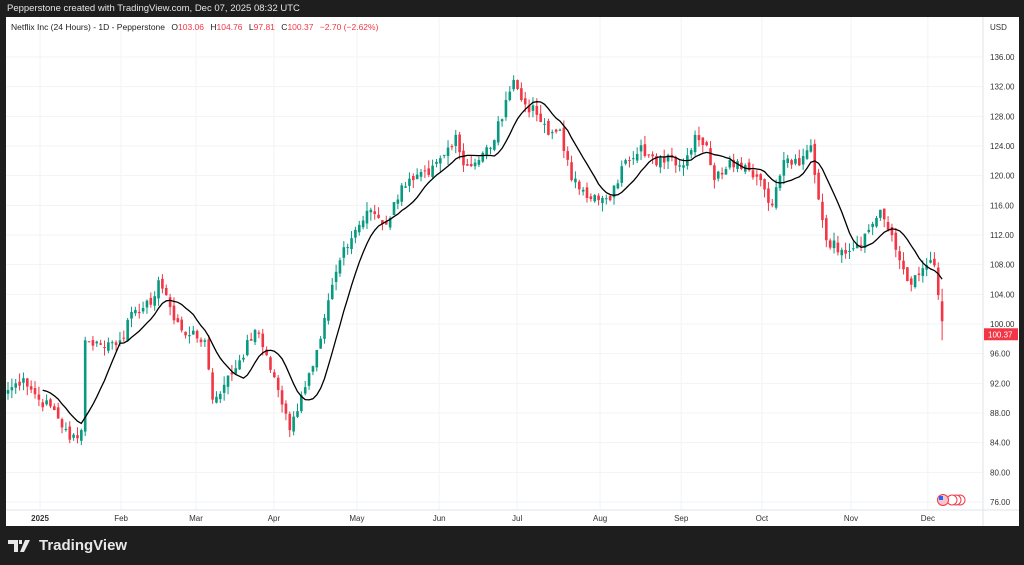 The height and width of the screenshot is (565, 1024). Describe the element at coordinates (1000, 383) in the screenshot. I see `price-tick-label: 92.00` at that location.